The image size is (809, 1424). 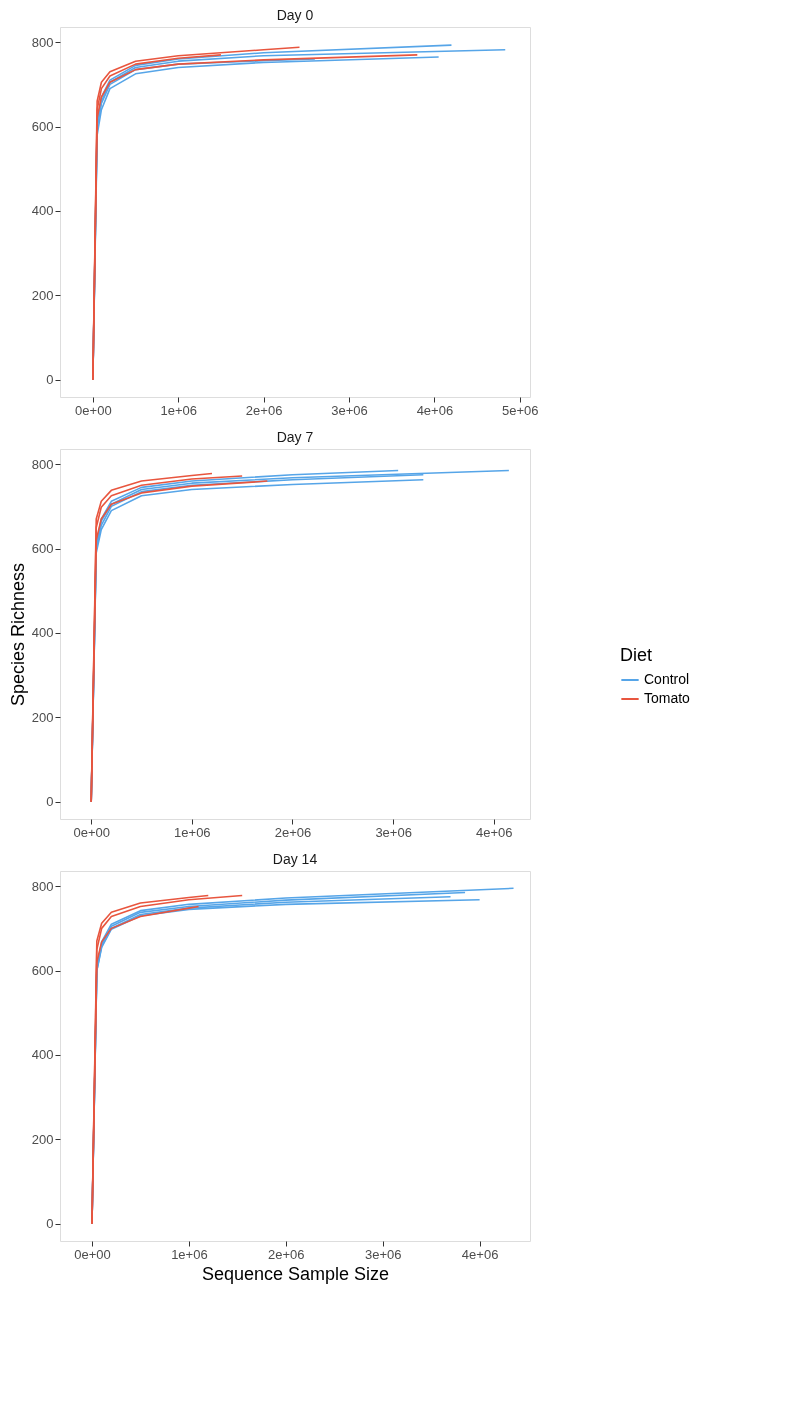 What do you see at coordinates (667, 698) in the screenshot?
I see `legend-label: Tomato` at bounding box center [667, 698].